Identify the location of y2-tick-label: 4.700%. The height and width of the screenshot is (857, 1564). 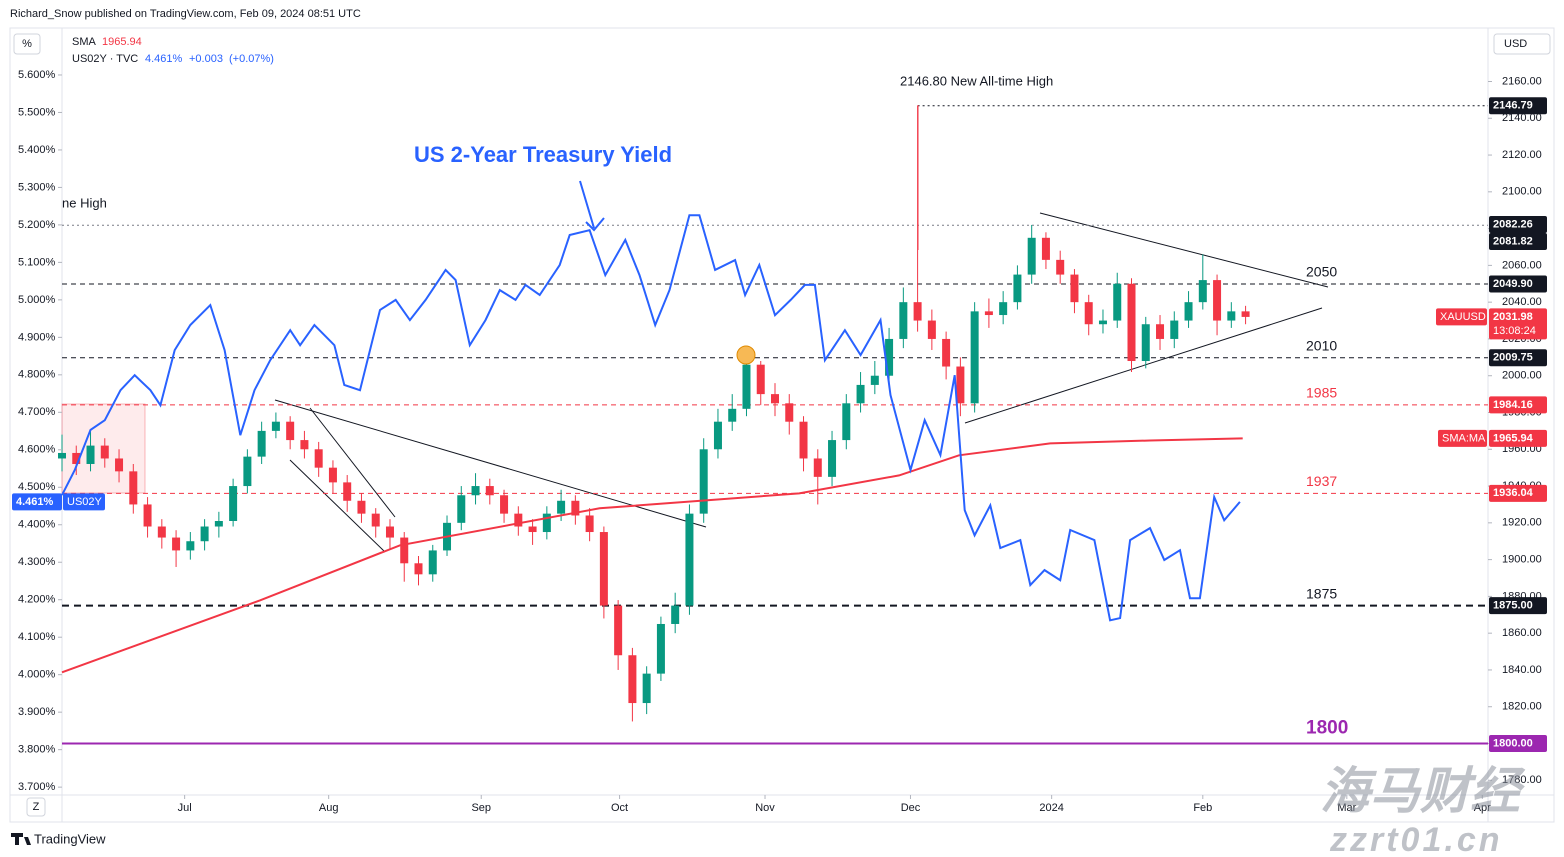
(37, 412).